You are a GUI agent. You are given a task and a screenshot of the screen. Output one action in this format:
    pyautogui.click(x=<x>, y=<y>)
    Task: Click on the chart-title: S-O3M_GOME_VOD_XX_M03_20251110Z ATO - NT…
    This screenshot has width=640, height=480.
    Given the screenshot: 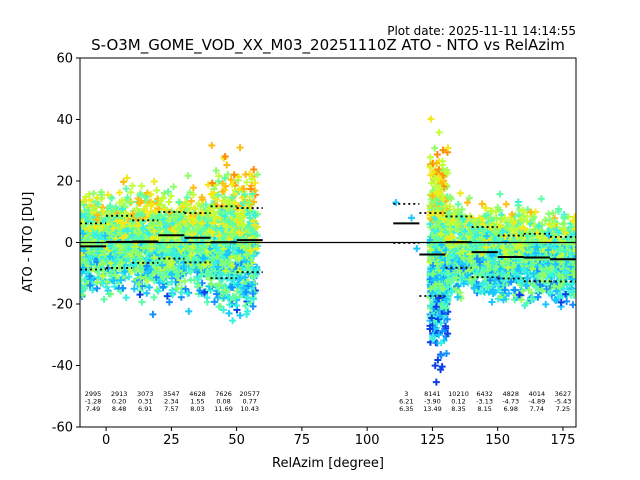 What is the action you would take?
    pyautogui.click(x=328, y=45)
    